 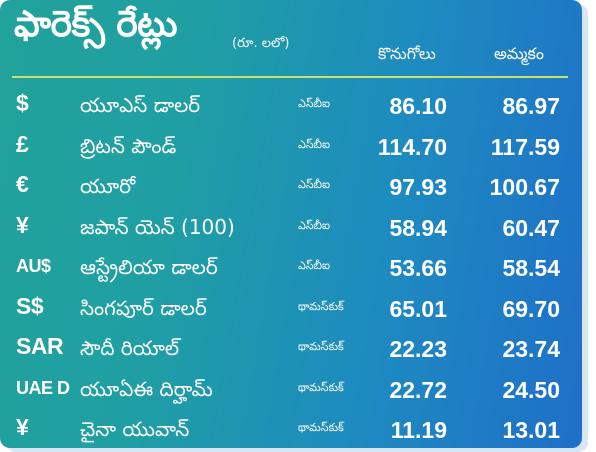 I want to click on buy-rate: 86.10, so click(x=418, y=106).